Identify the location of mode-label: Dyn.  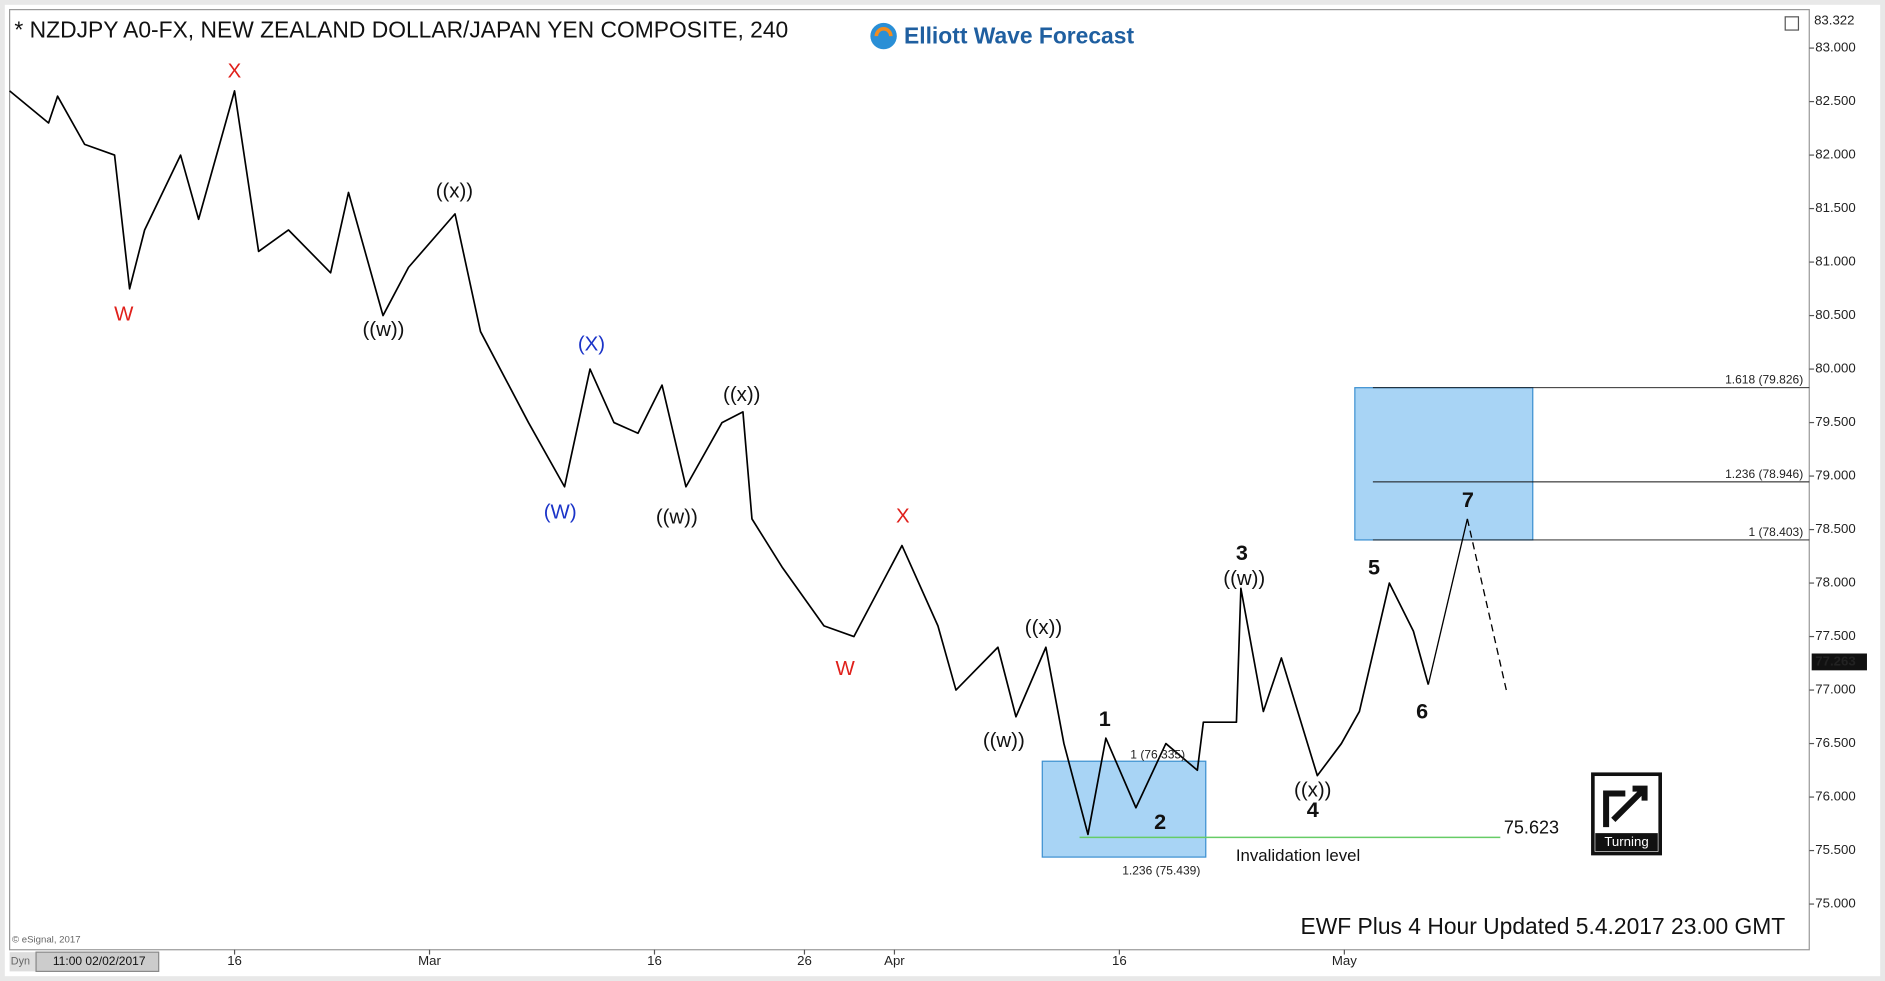
(20, 962).